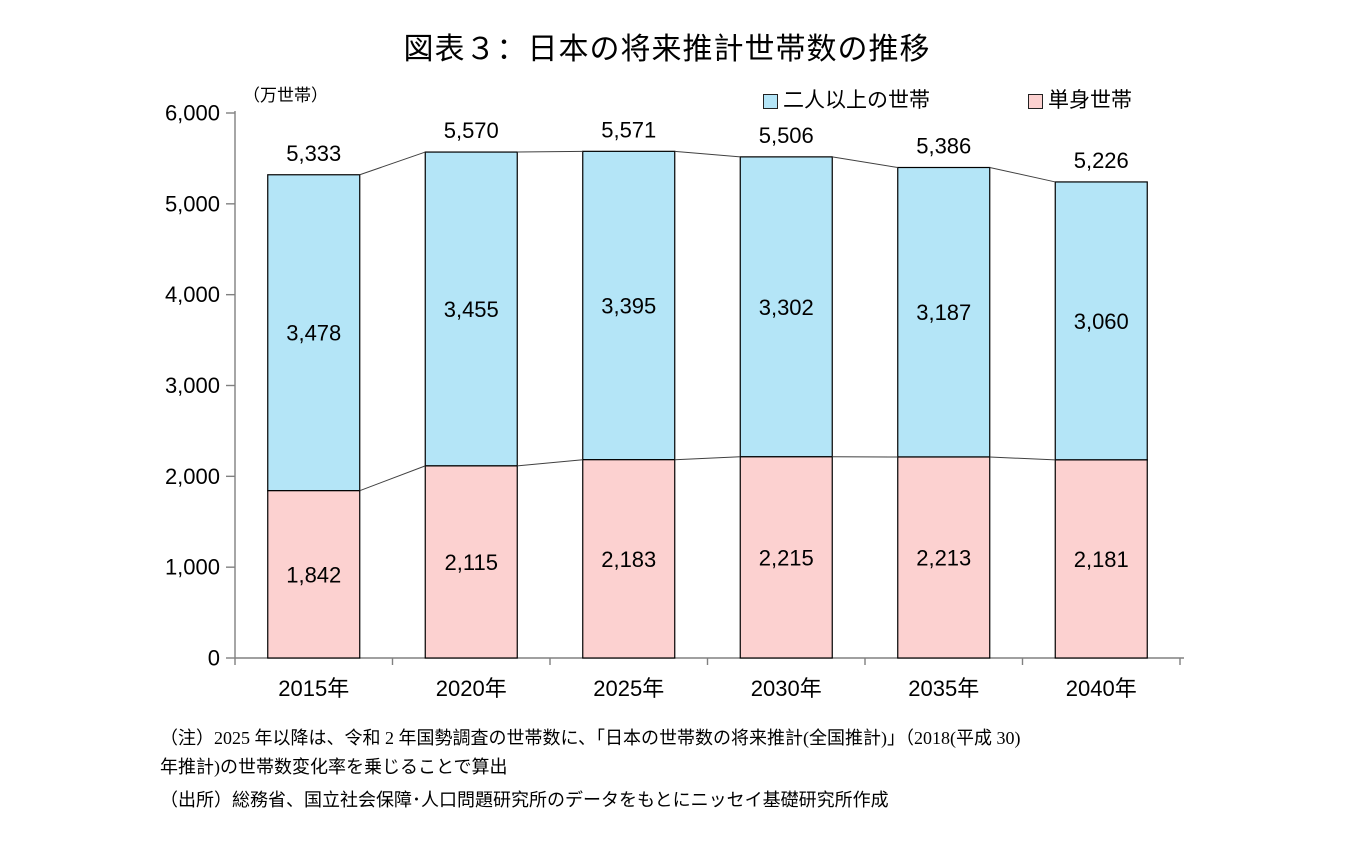  What do you see at coordinates (313, 153) in the screenshot?
I see `total-label: 5,333` at bounding box center [313, 153].